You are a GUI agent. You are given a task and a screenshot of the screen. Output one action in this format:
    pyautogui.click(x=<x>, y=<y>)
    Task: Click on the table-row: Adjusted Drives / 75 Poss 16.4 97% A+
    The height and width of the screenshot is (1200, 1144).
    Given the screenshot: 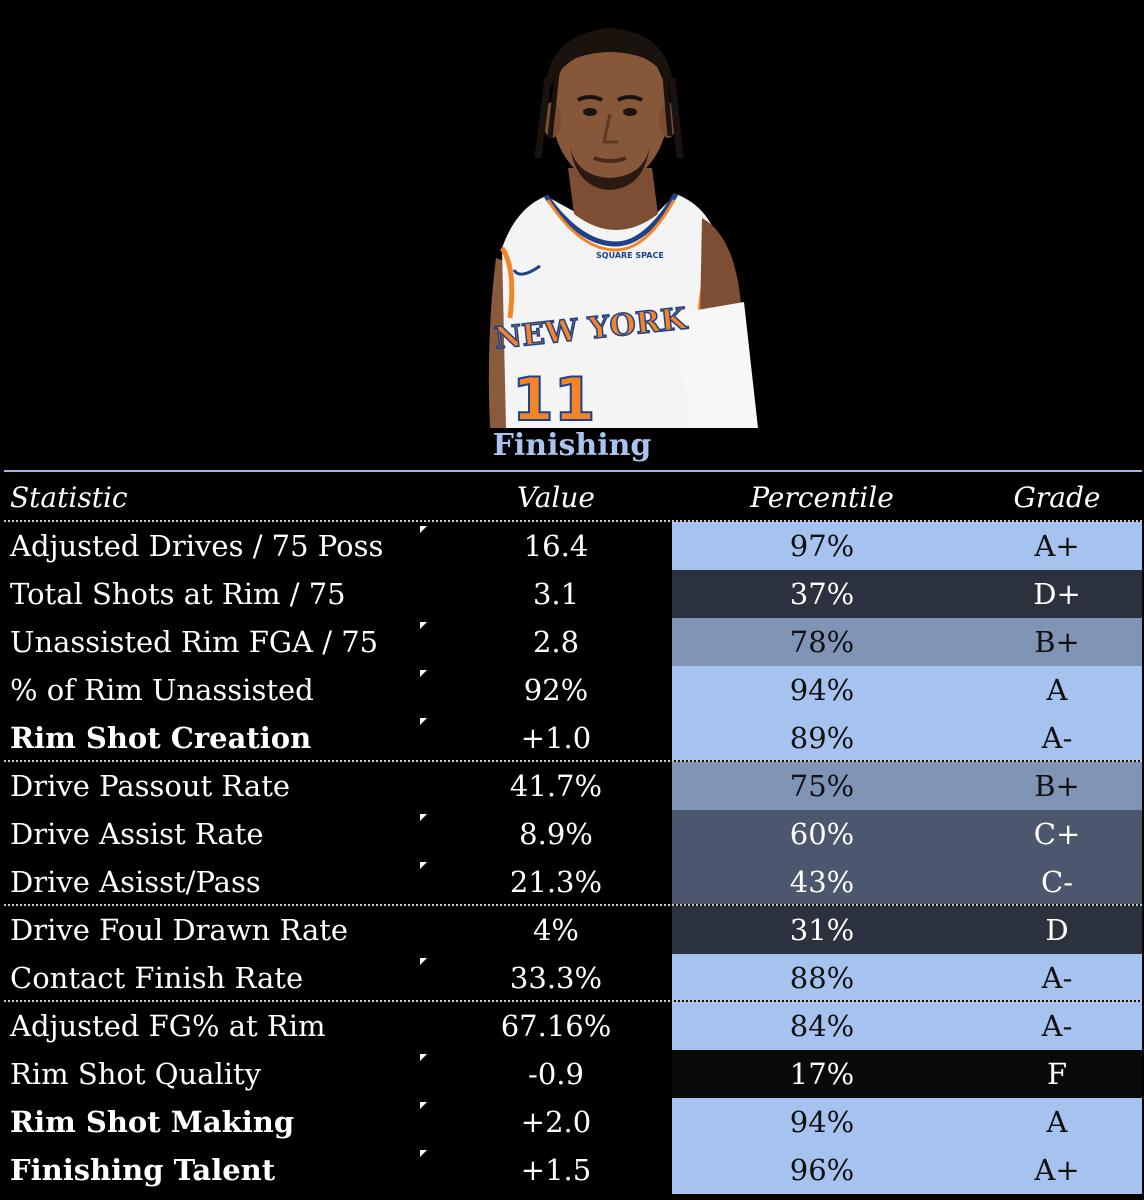 What is the action you would take?
    pyautogui.click(x=573, y=546)
    